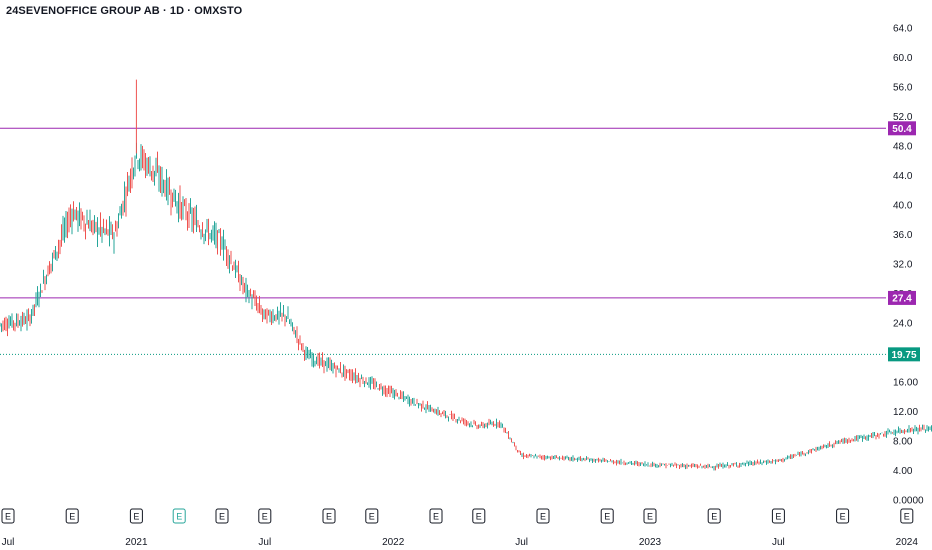 The width and height of the screenshot is (932, 550). I want to click on y-tick-label: 16.00, so click(905, 383).